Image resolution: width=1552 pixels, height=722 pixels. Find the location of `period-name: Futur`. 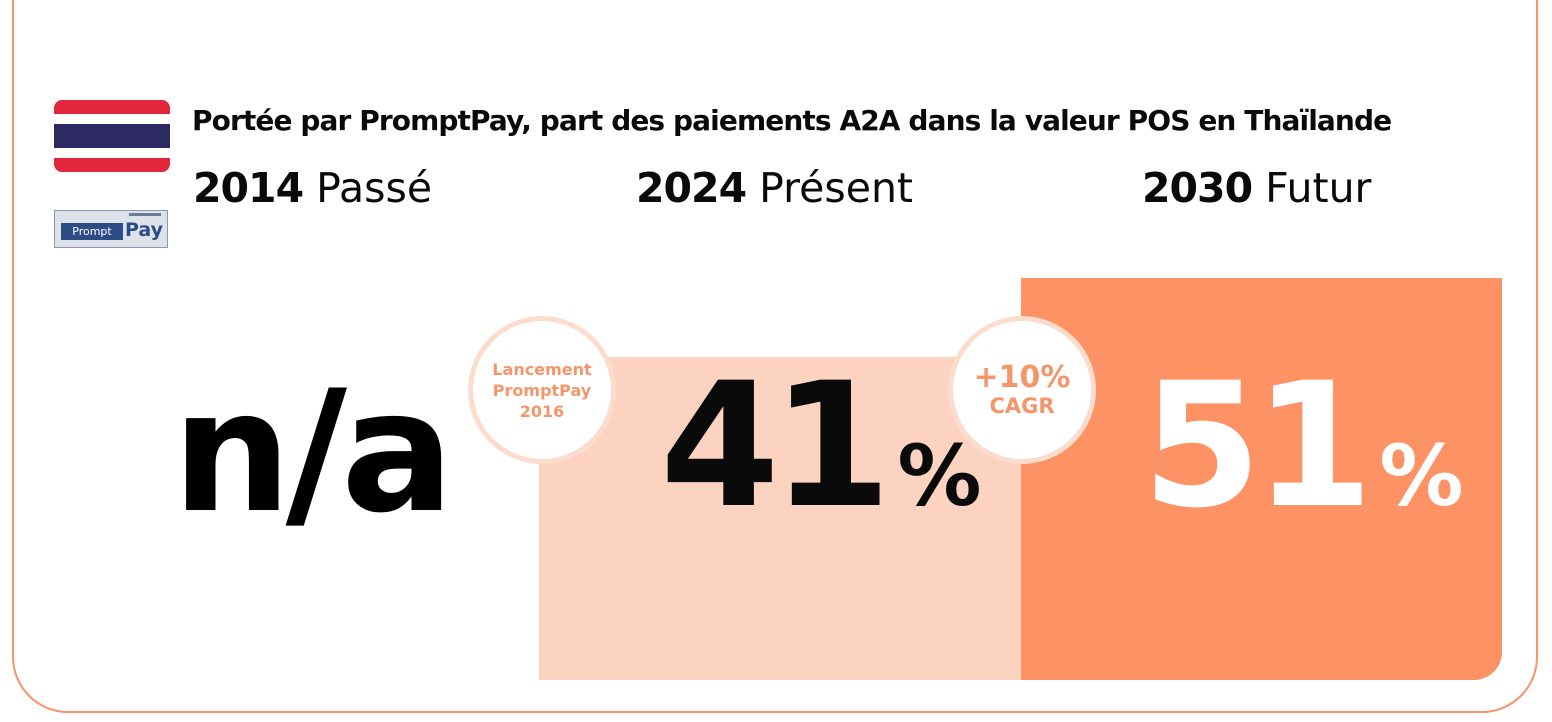

period-name: Futur is located at coordinates (1318, 188).